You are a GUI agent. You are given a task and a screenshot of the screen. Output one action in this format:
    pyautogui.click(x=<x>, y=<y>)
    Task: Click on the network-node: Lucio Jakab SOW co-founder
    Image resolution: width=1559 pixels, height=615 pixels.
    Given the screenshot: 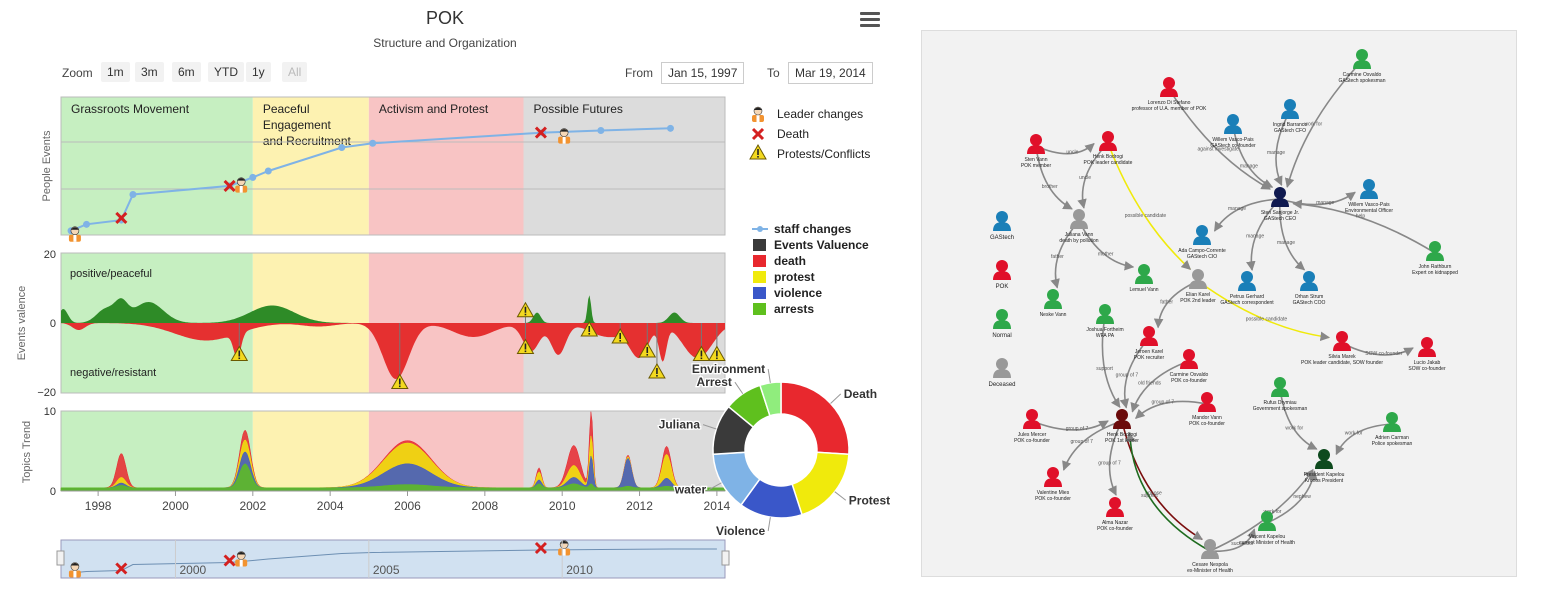 What is the action you would take?
    pyautogui.click(x=1427, y=354)
    